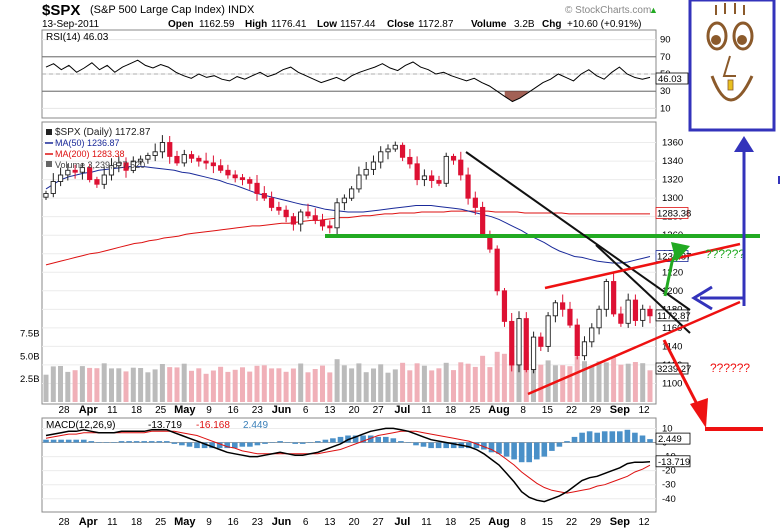 Image resolution: width=784 pixels, height=530 pixels. What do you see at coordinates (258, 522) in the screenshot?
I see `x-axis-bottom-label: 23` at bounding box center [258, 522].